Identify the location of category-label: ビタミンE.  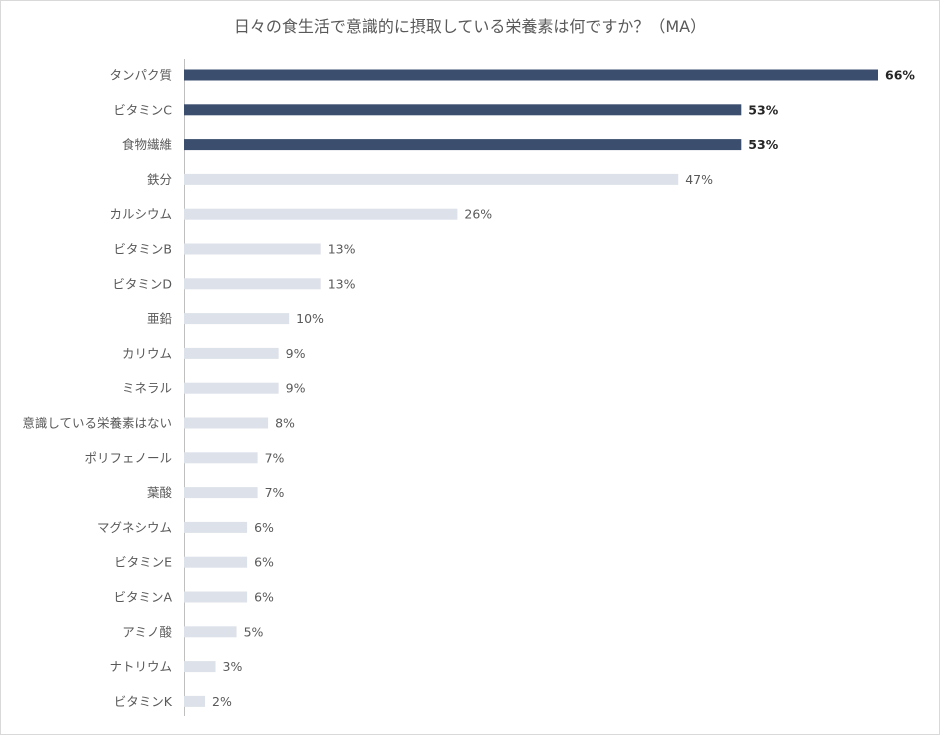
(143, 562).